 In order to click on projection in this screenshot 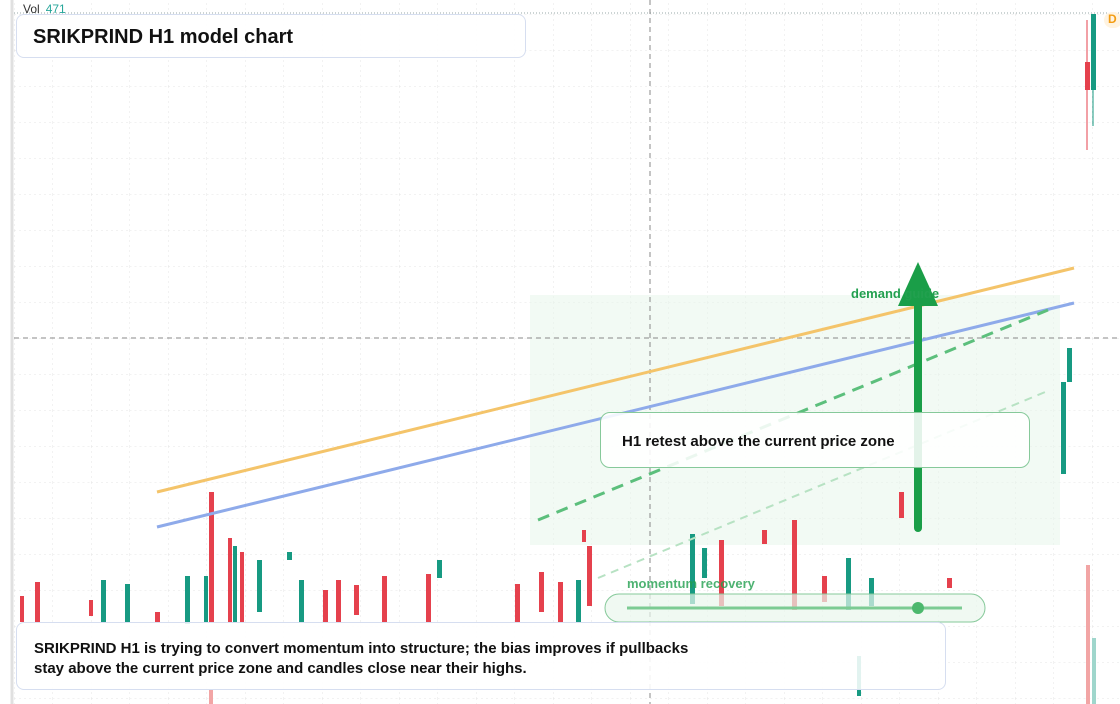, I will do `click(793, 415)`.